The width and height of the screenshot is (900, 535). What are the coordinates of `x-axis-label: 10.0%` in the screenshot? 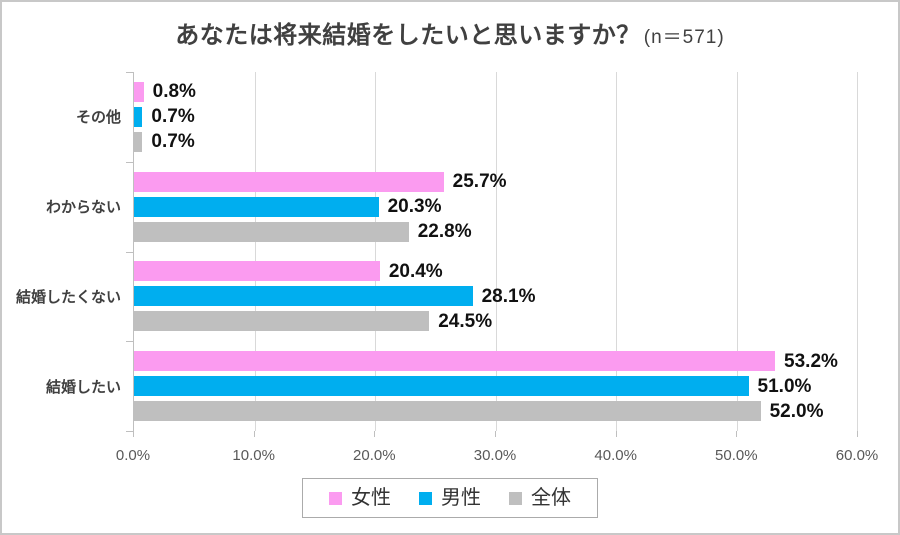 It's located at (253, 455).